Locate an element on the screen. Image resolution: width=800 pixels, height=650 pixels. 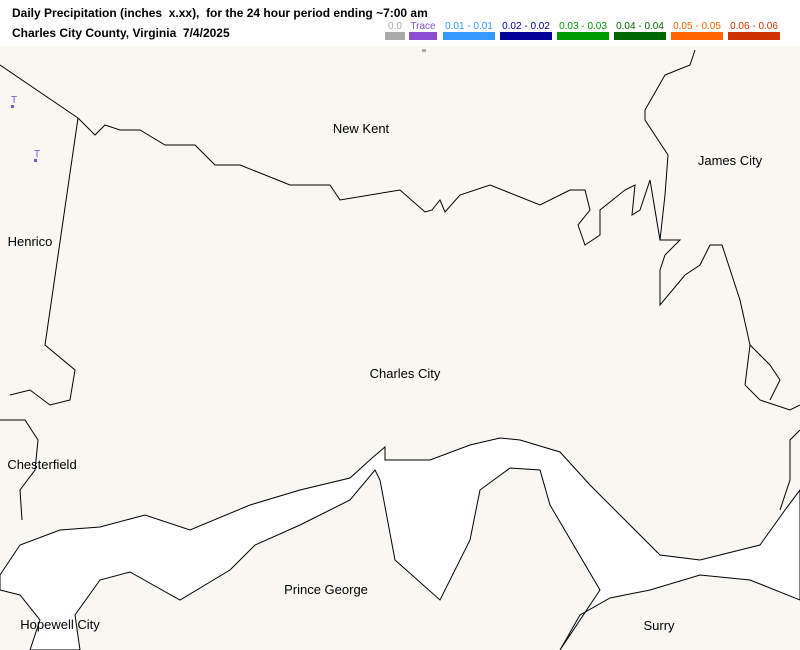
county-label: New Kent is located at coordinates (361, 128).